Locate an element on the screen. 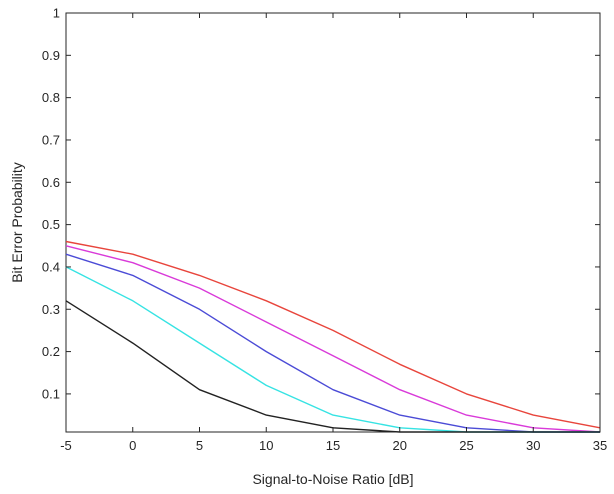 The height and width of the screenshot is (494, 614). y-tick-label: 0.4 is located at coordinates (51, 266).